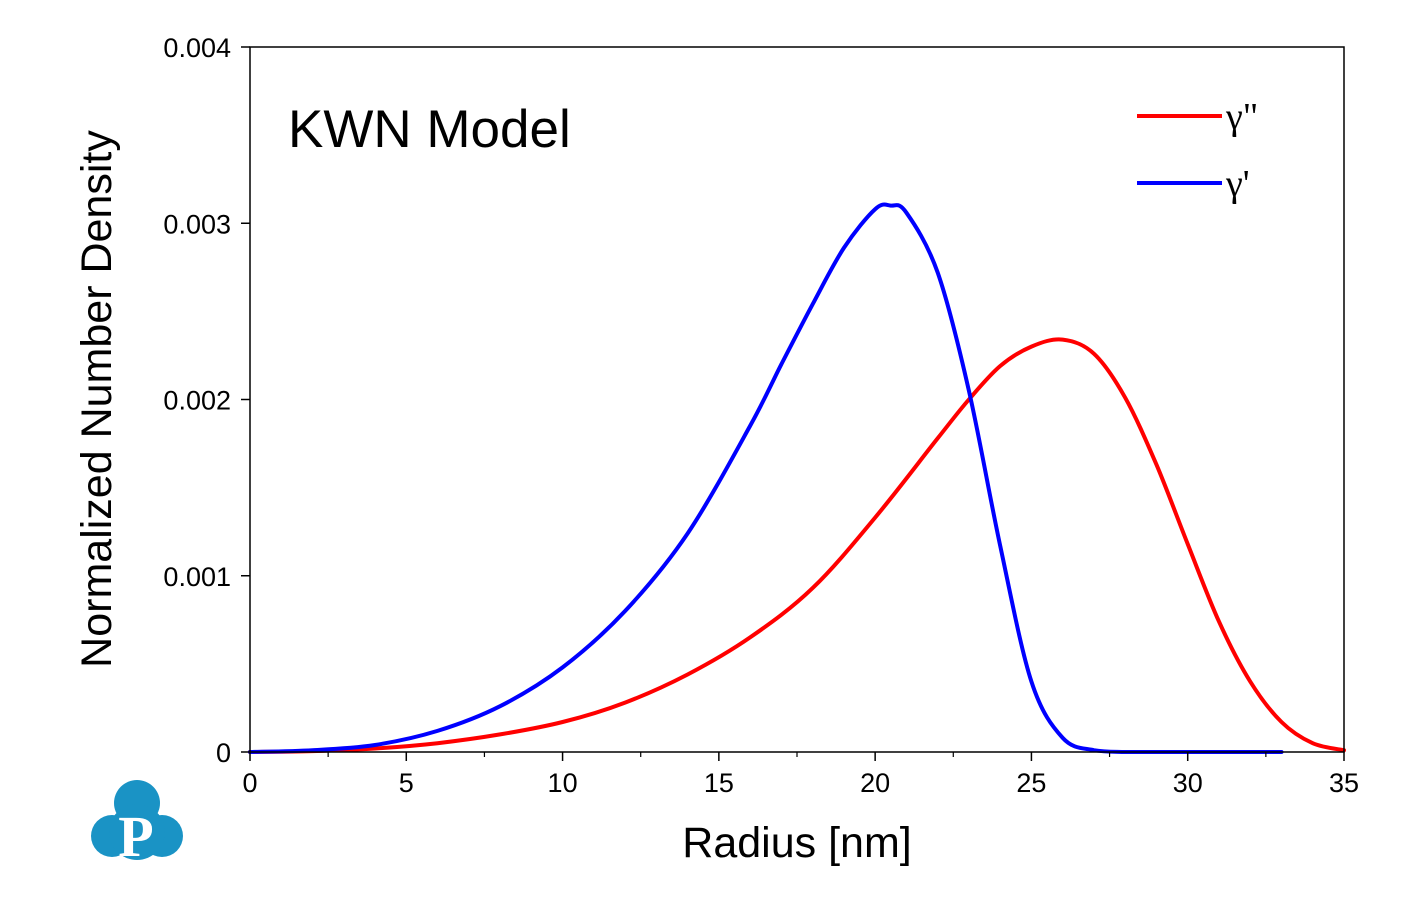 The image size is (1409, 915). What do you see at coordinates (1188, 783) in the screenshot?
I see `x-tick-label: 30` at bounding box center [1188, 783].